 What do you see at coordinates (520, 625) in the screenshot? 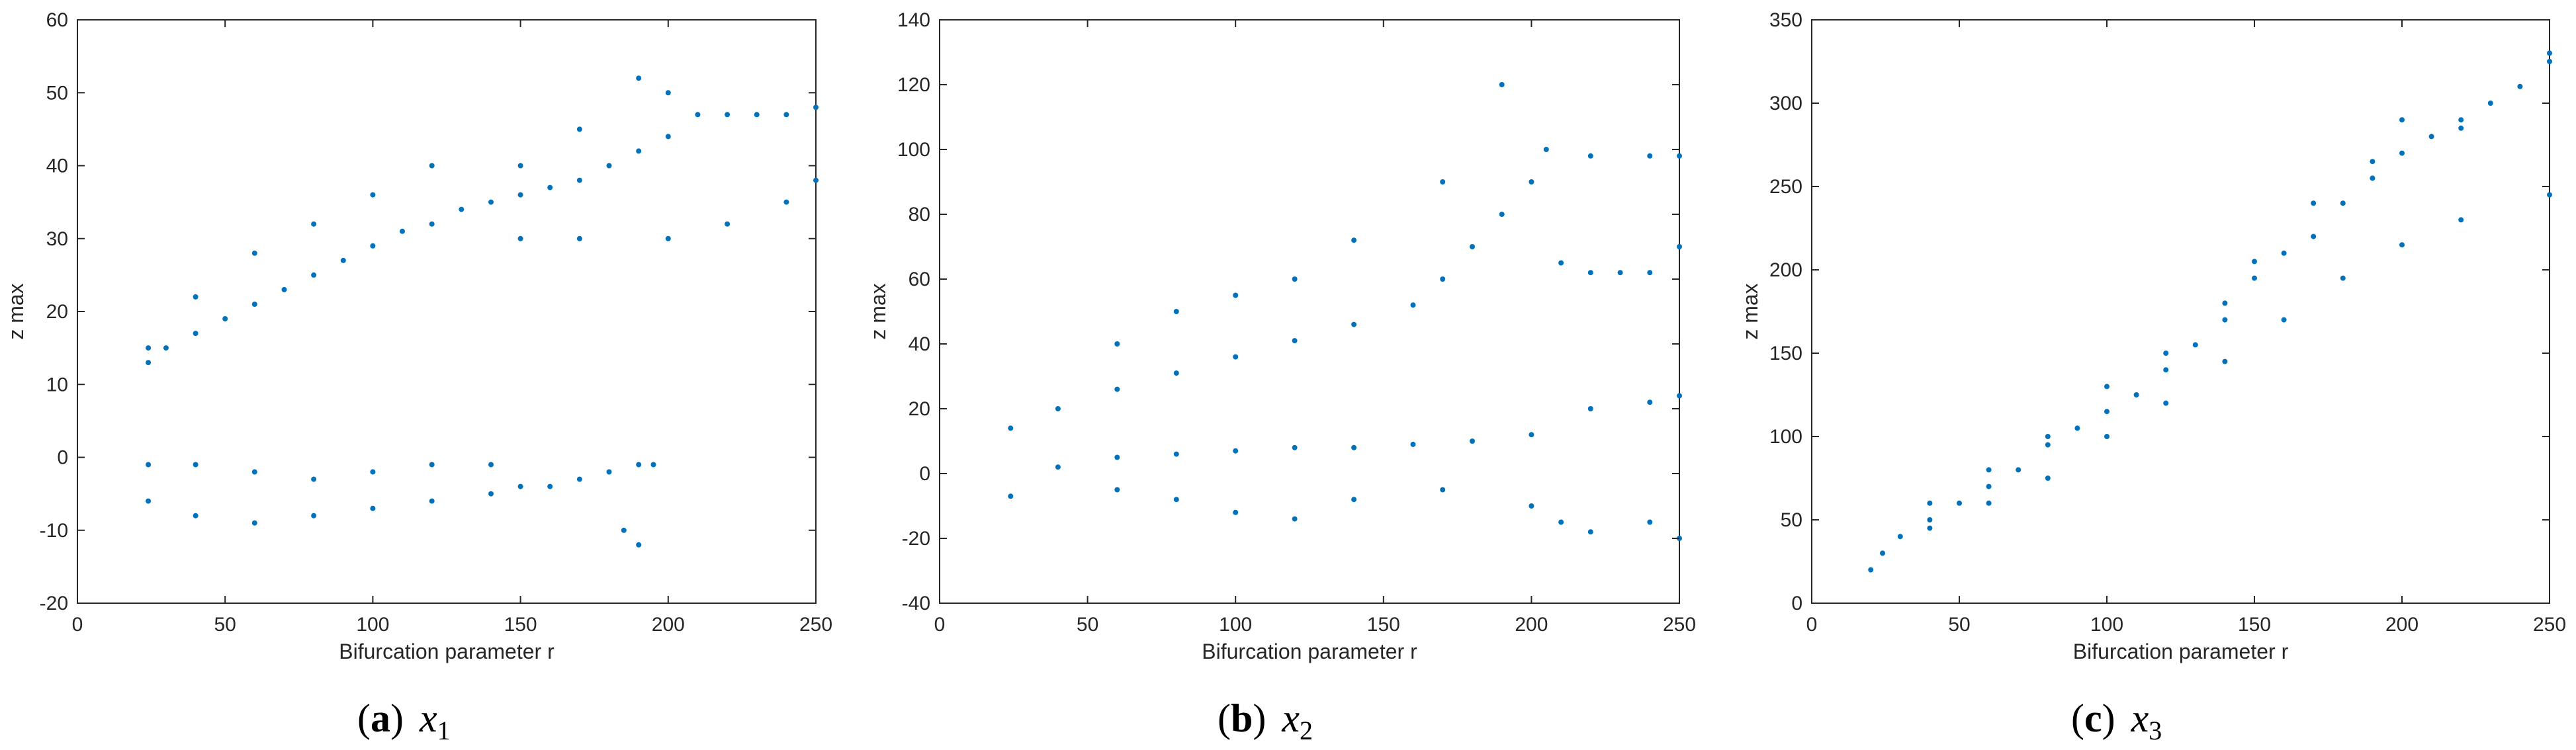
I see `x-tick-label: 150` at bounding box center [520, 625].